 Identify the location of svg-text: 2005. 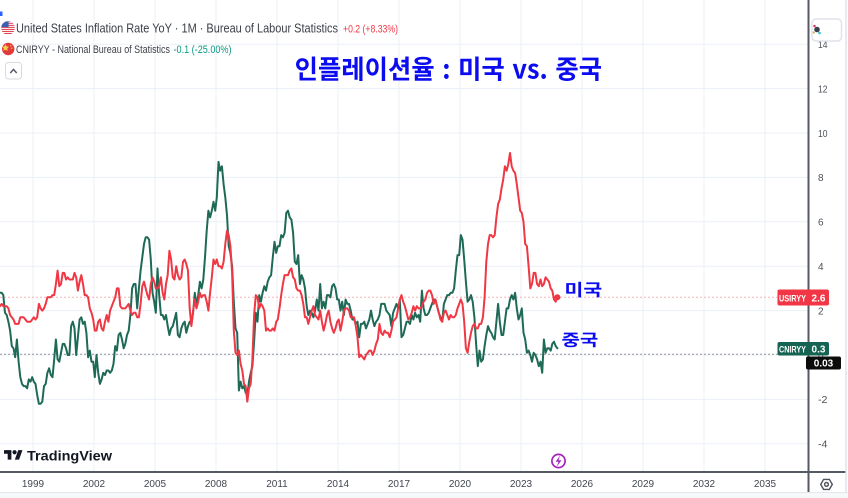
(155, 484).